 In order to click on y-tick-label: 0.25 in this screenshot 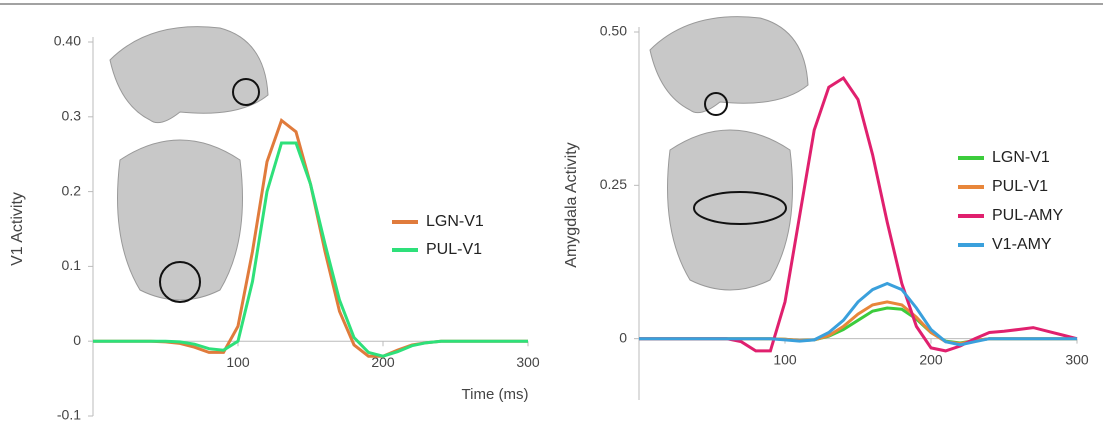, I will do `click(613, 184)`.